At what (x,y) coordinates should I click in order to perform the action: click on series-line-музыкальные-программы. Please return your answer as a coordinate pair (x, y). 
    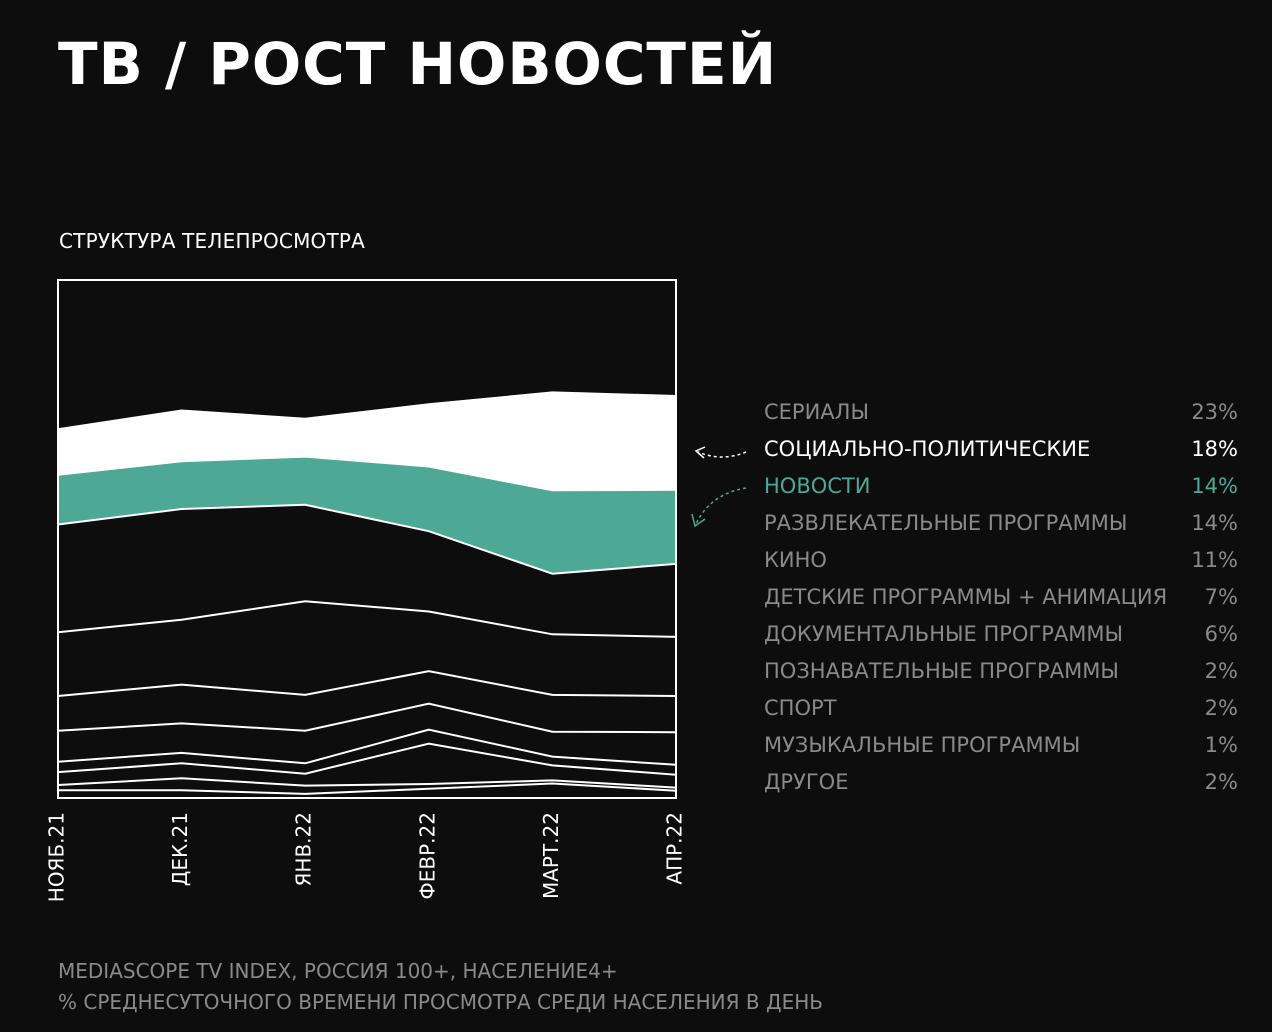
    Looking at the image, I should click on (367, 783).